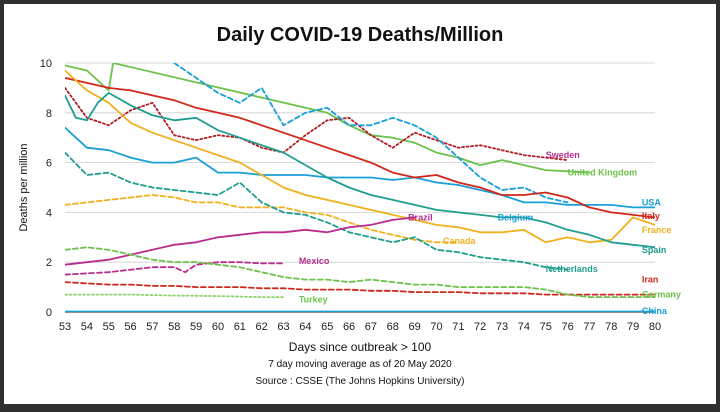 This screenshot has width=720, height=412. I want to click on series-label-turkey: Turkey, so click(313, 300).